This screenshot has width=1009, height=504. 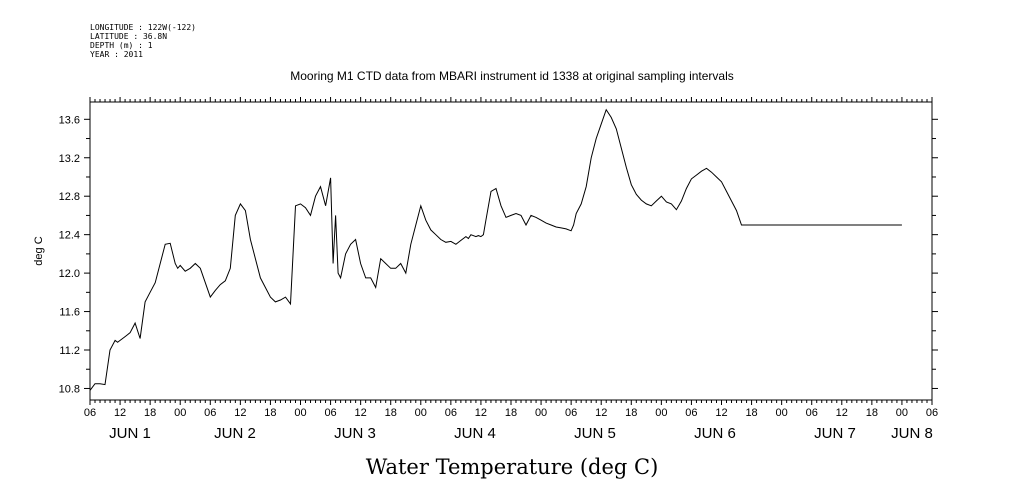 I want to click on x-day-label: JUN 4, so click(x=475, y=433).